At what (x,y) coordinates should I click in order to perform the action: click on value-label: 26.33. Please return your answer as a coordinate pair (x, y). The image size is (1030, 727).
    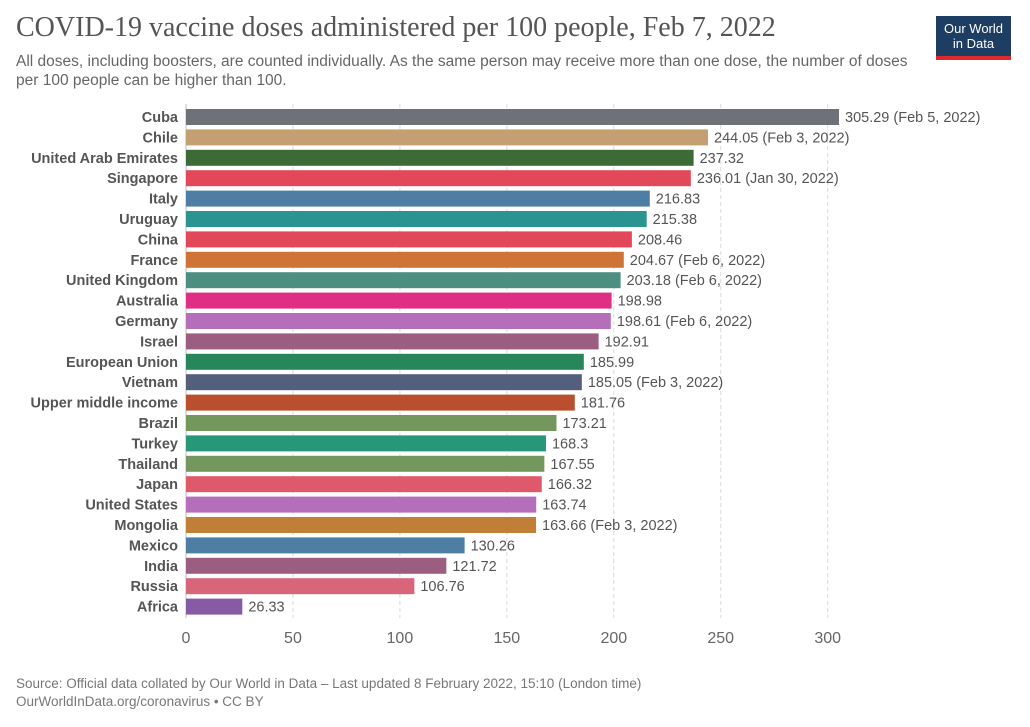
    Looking at the image, I should click on (266, 608).